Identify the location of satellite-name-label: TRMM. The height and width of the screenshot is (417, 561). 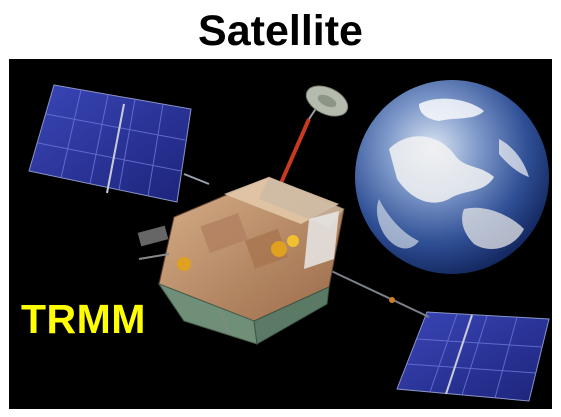
(83, 319).